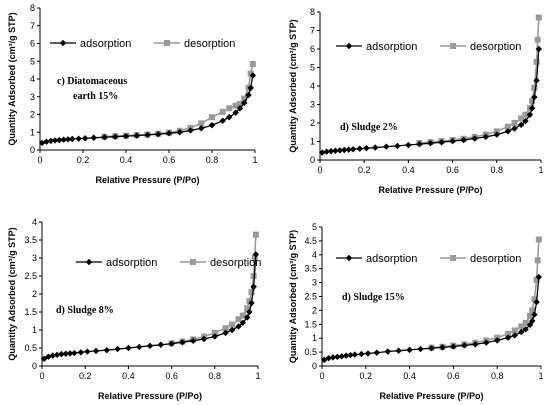  Describe the element at coordinates (95, 96) in the screenshot. I see `panel-label: earth 15%` at that location.